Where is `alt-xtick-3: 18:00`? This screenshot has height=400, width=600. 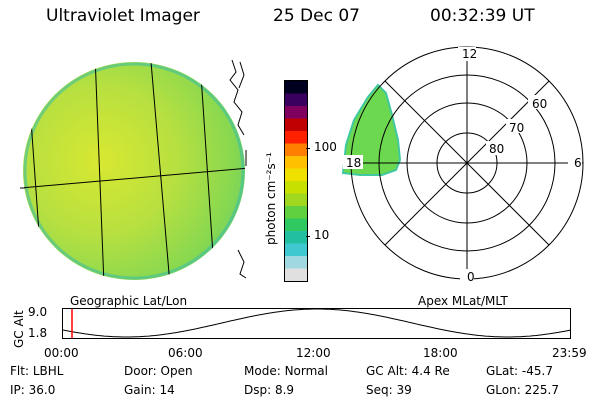 alt-xtick-3: 18:00 is located at coordinates (440, 353).